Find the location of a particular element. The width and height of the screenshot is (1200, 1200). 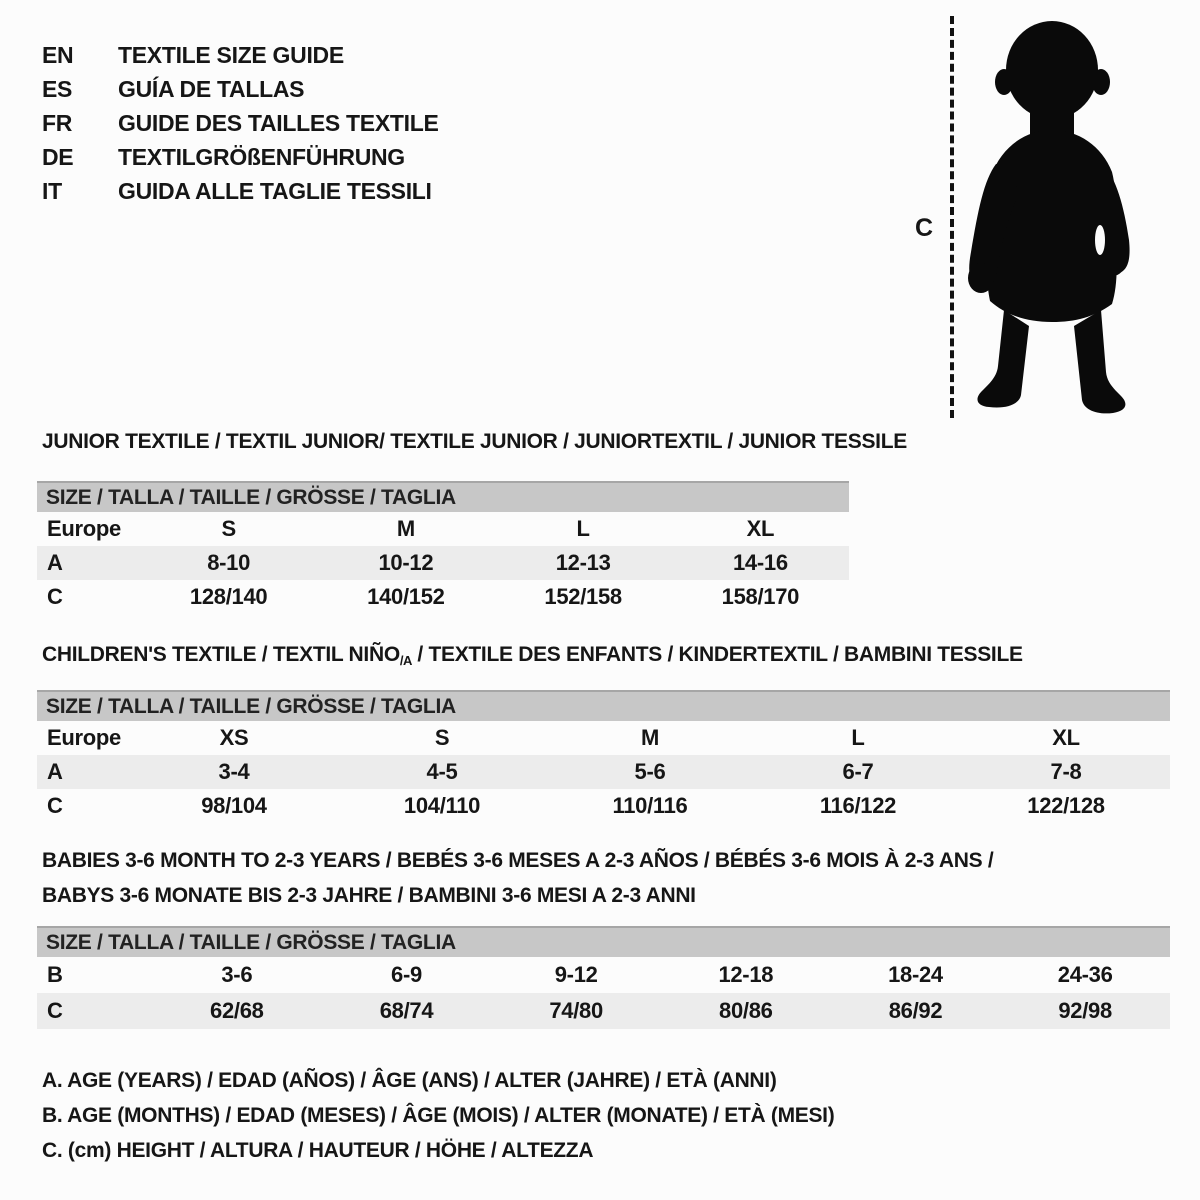

height-value: 158/170 is located at coordinates (760, 596).